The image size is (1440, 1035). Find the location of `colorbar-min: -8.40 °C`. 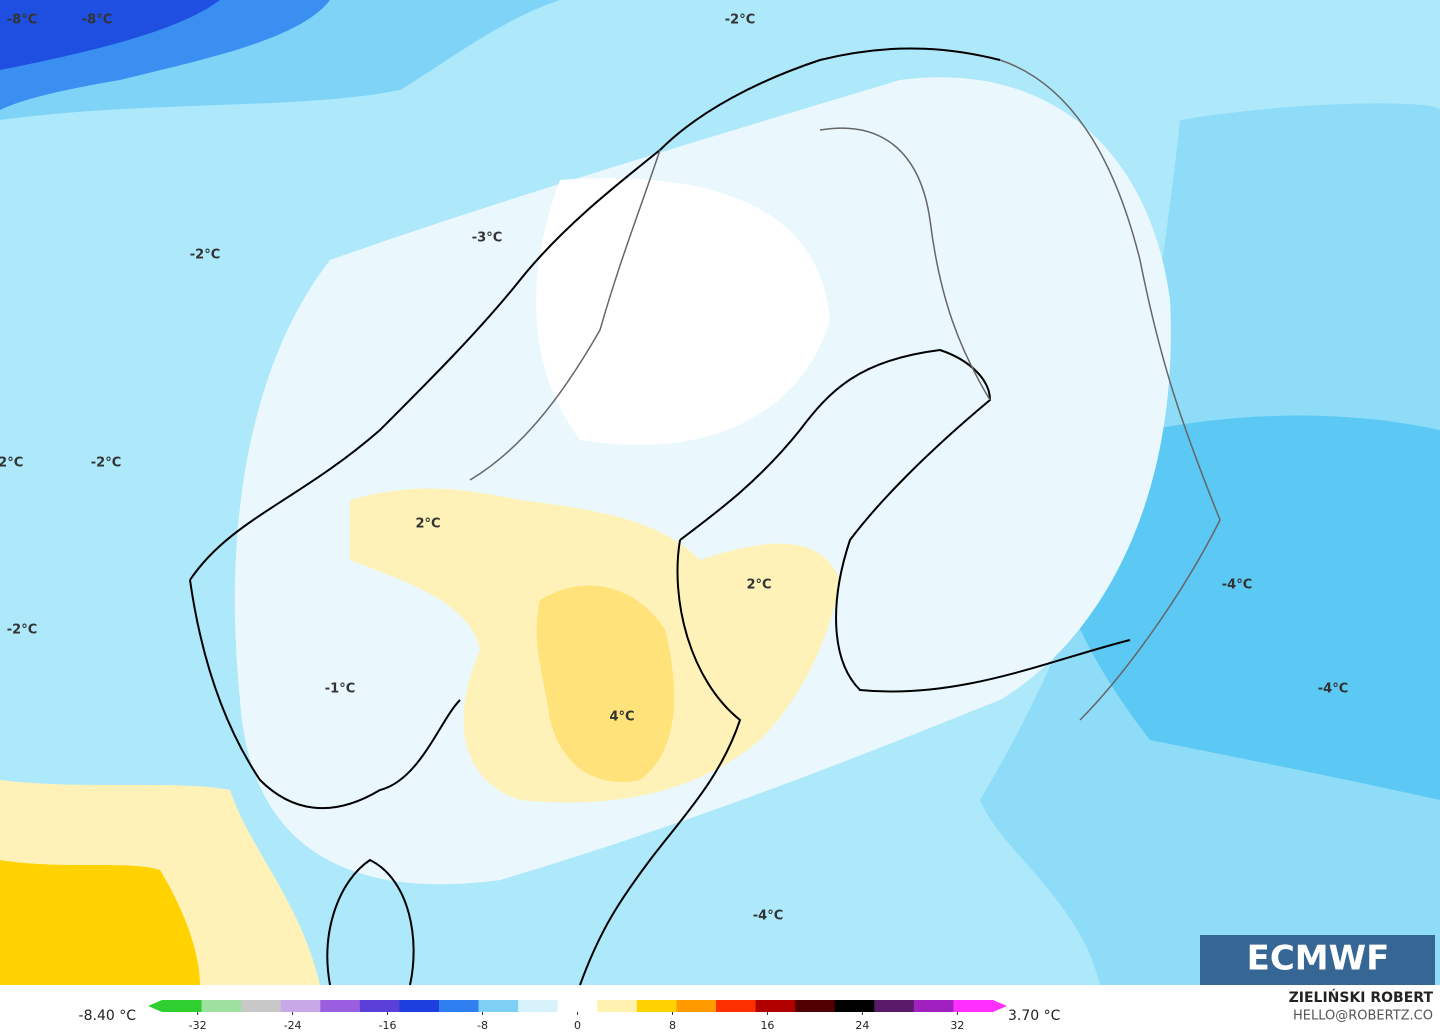

colorbar-min: -8.40 °C is located at coordinates (108, 1016).